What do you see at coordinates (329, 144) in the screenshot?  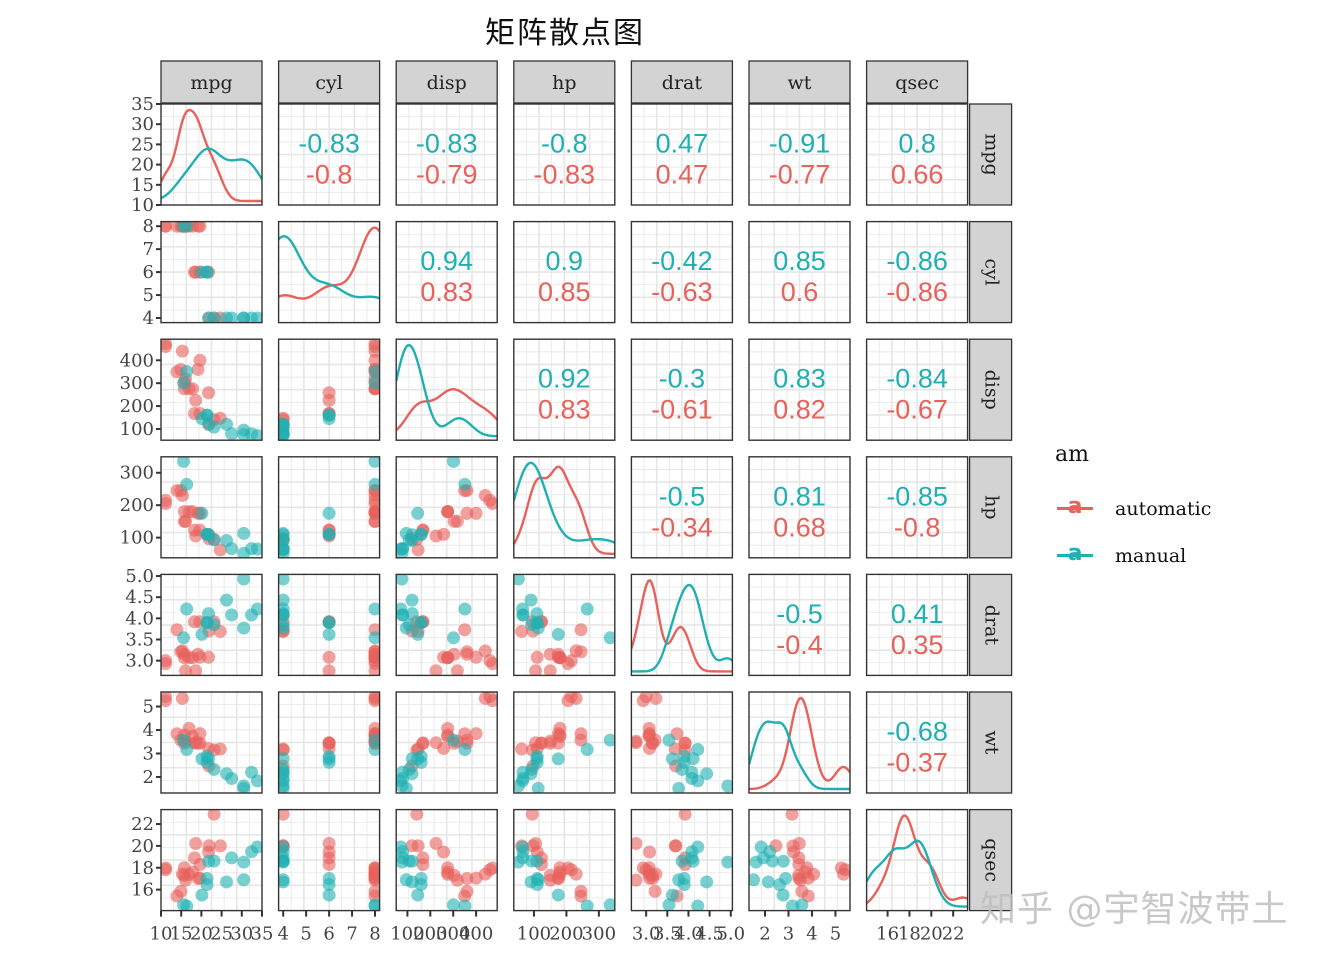 I see `corr-manual: -0.83` at bounding box center [329, 144].